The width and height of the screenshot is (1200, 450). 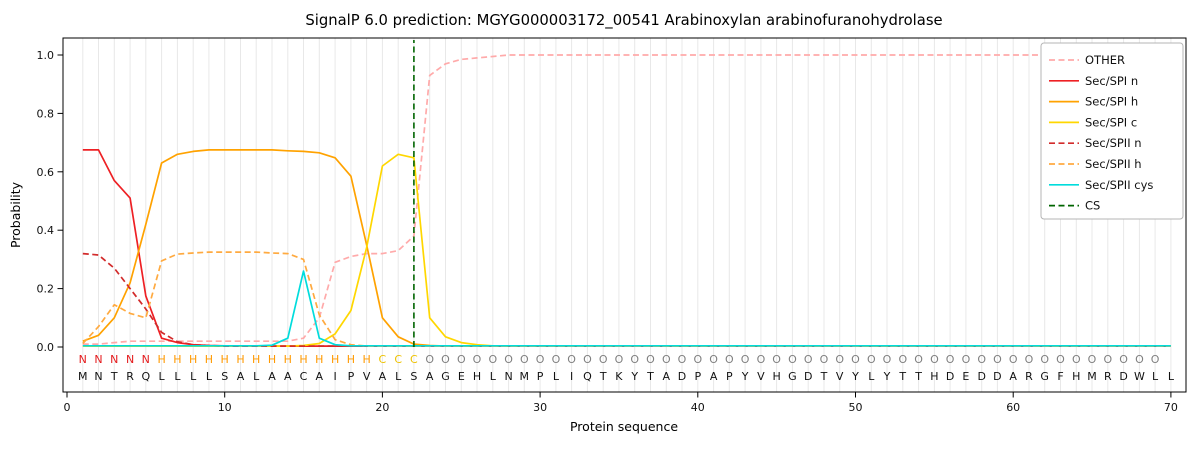 What do you see at coordinates (965, 376) in the screenshot?
I see `residue-letter: E` at bounding box center [965, 376].